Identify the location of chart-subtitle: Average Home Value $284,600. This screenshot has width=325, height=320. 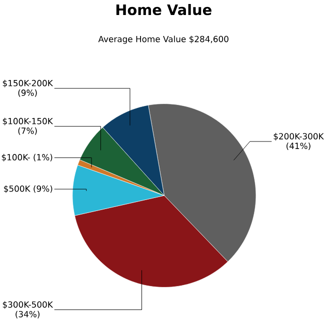
(163, 40).